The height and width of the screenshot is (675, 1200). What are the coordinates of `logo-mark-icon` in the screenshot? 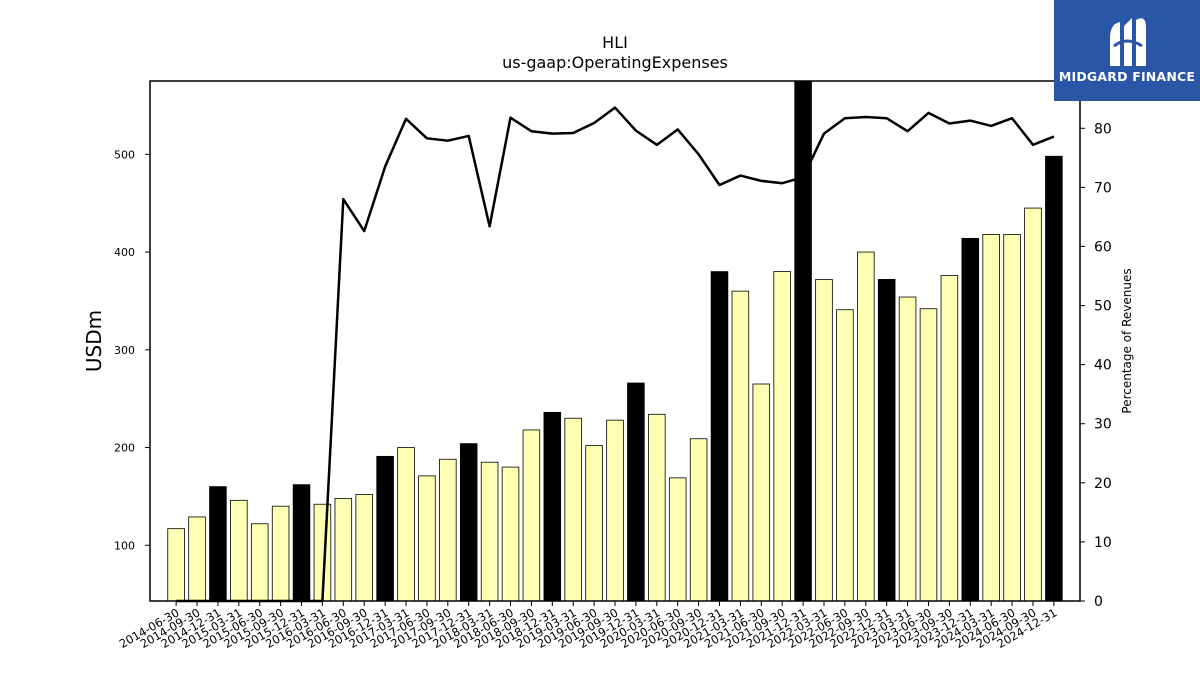 It's located at (1128, 42).